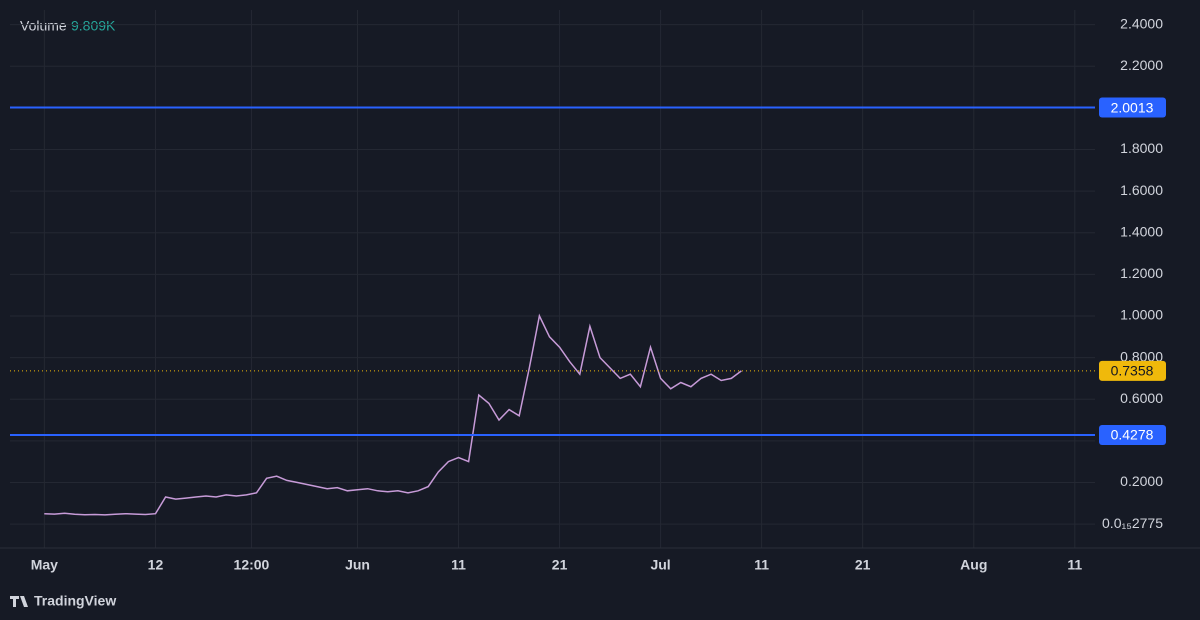 This screenshot has height=620, width=1200. I want to click on x-tick-label: 12, so click(156, 565).